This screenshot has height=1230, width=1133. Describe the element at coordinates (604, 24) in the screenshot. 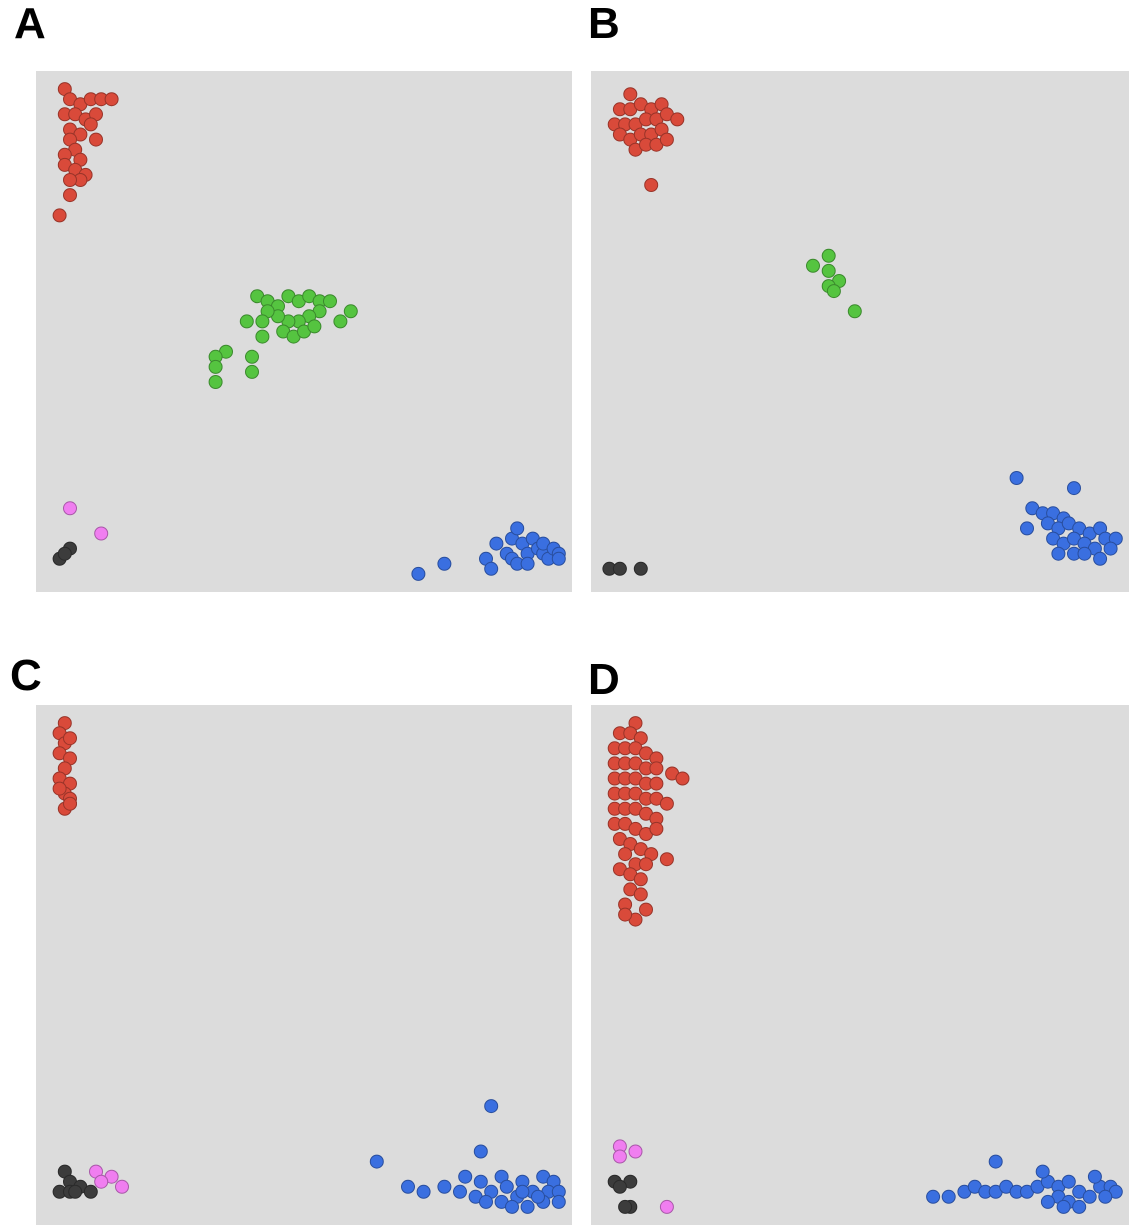

I see `panel-label-b: B` at that location.